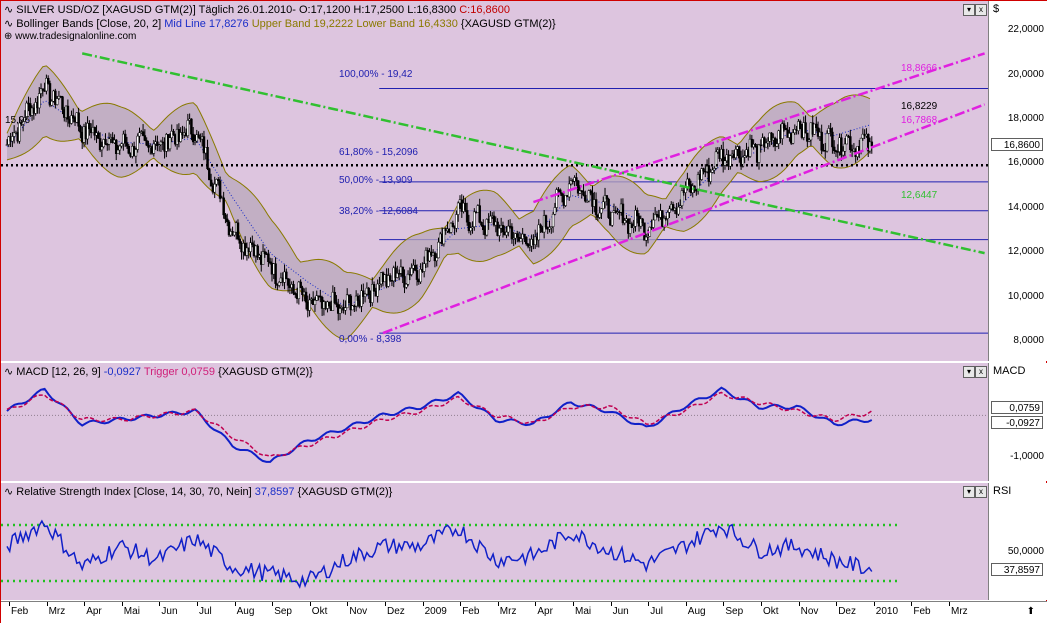 Image resolution: width=1049 pixels, height=625 pixels. I want to click on macd-tick-label: -0,0927, so click(1017, 423).